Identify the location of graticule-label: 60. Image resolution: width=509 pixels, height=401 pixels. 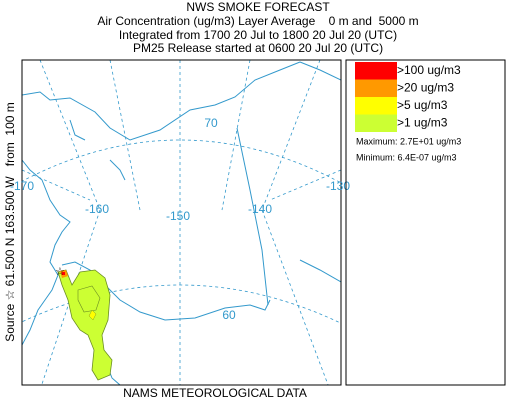
(229, 315).